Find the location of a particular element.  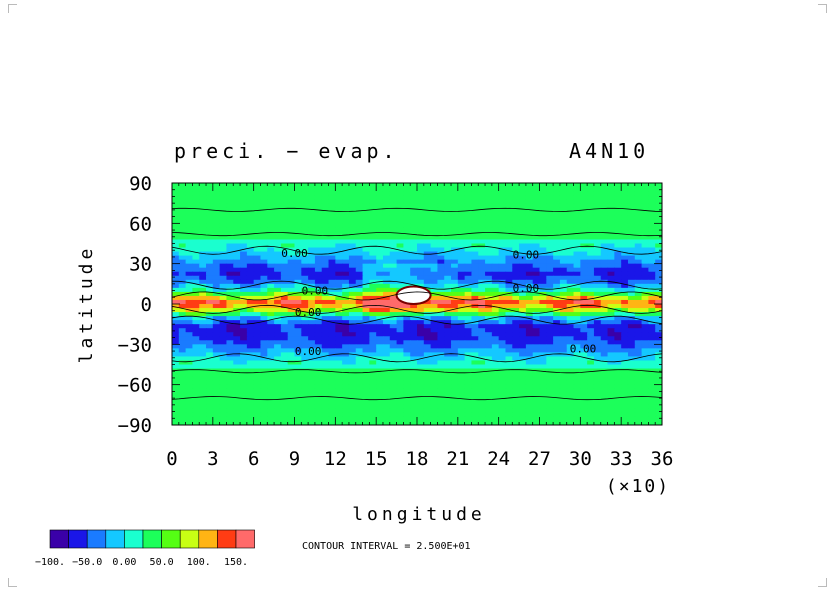

run-label: A4N10 is located at coordinates (609, 151).